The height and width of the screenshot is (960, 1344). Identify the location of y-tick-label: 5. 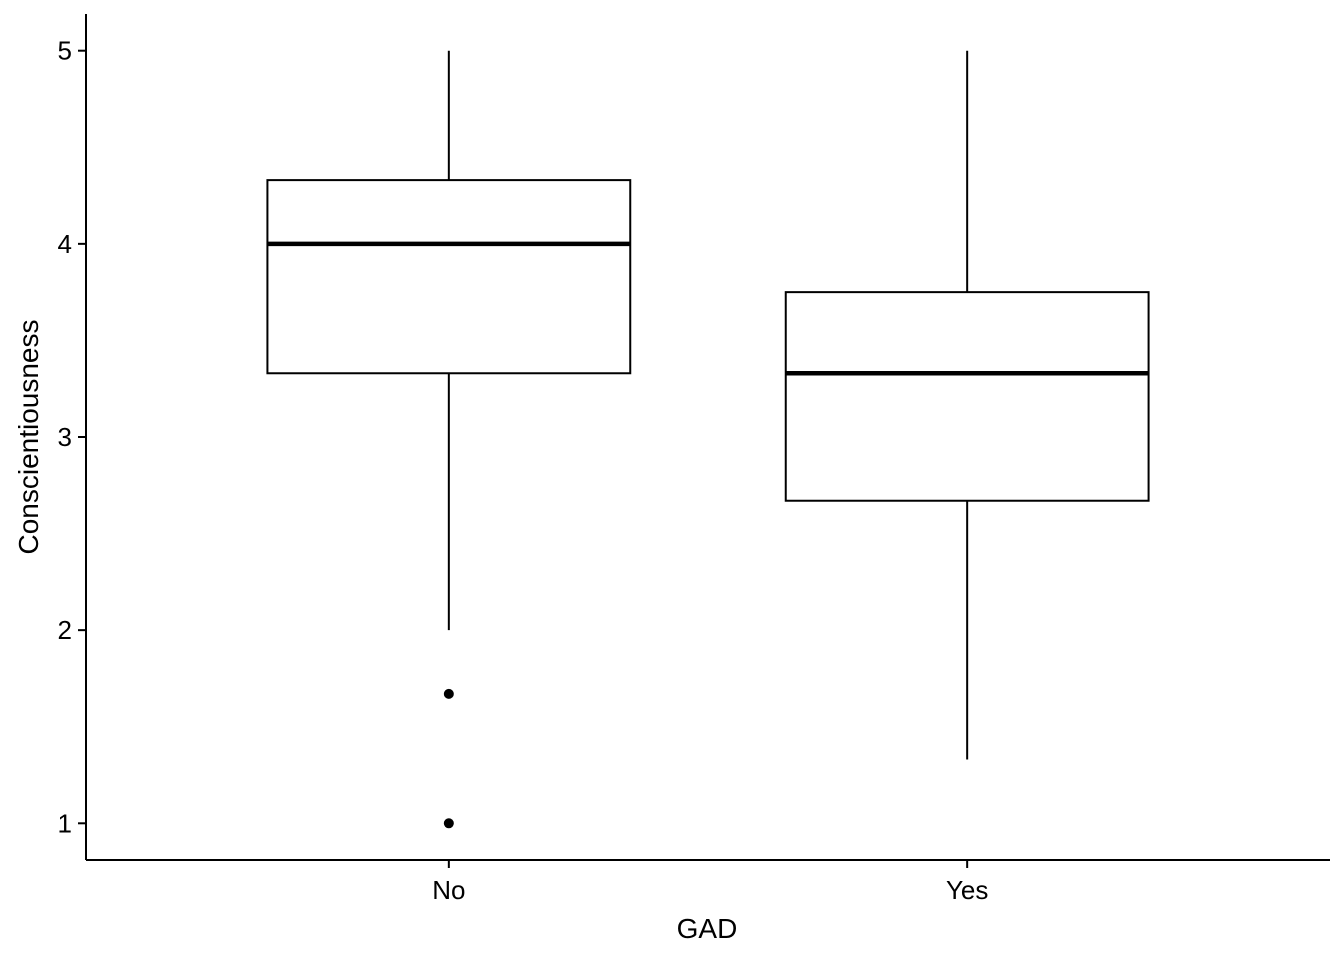
(65, 51).